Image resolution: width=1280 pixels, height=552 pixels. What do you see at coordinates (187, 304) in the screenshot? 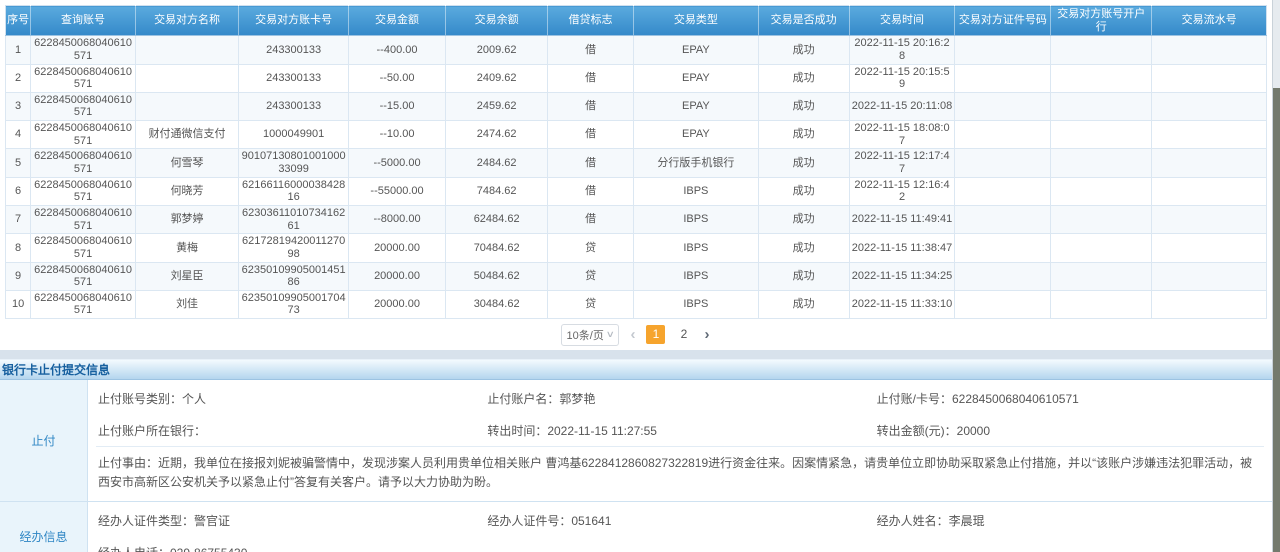
I see `cell: 刘佳` at bounding box center [187, 304].